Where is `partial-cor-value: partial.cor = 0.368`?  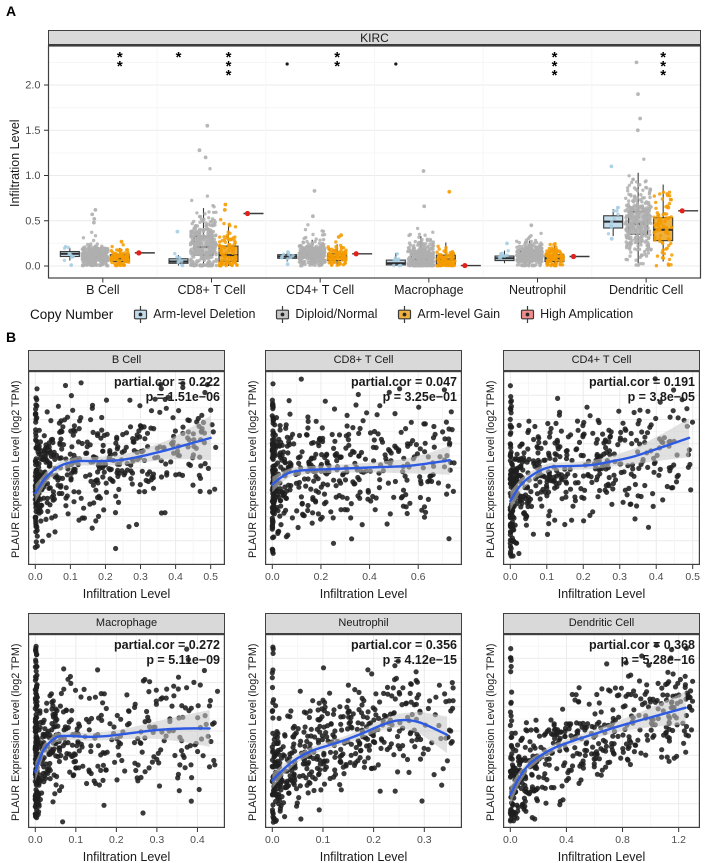
partial-cor-value: partial.cor = 0.368 is located at coordinates (642, 645).